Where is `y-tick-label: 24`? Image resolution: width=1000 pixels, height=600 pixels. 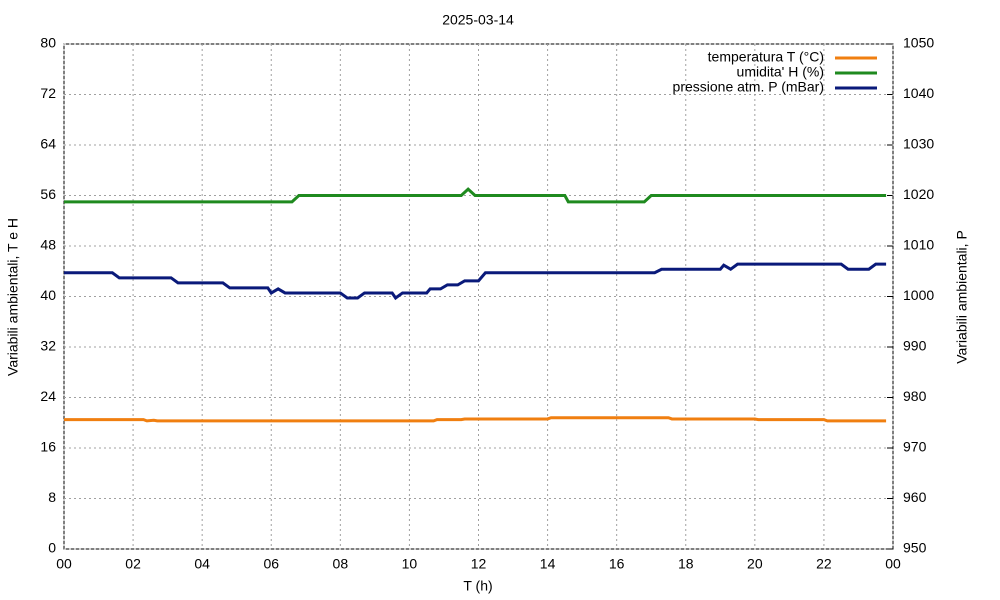 y-tick-label: 24 is located at coordinates (48, 396).